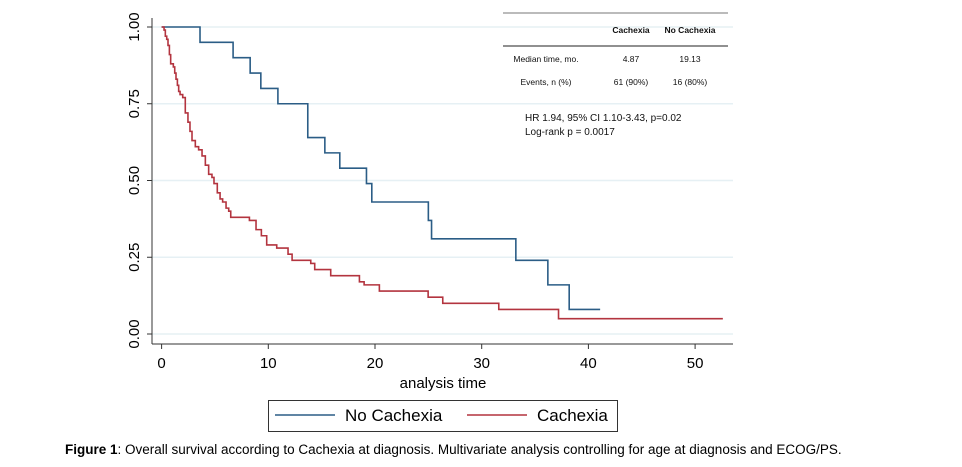  What do you see at coordinates (134, 333) in the screenshot?
I see `y-tick-label: 0.00` at bounding box center [134, 333].